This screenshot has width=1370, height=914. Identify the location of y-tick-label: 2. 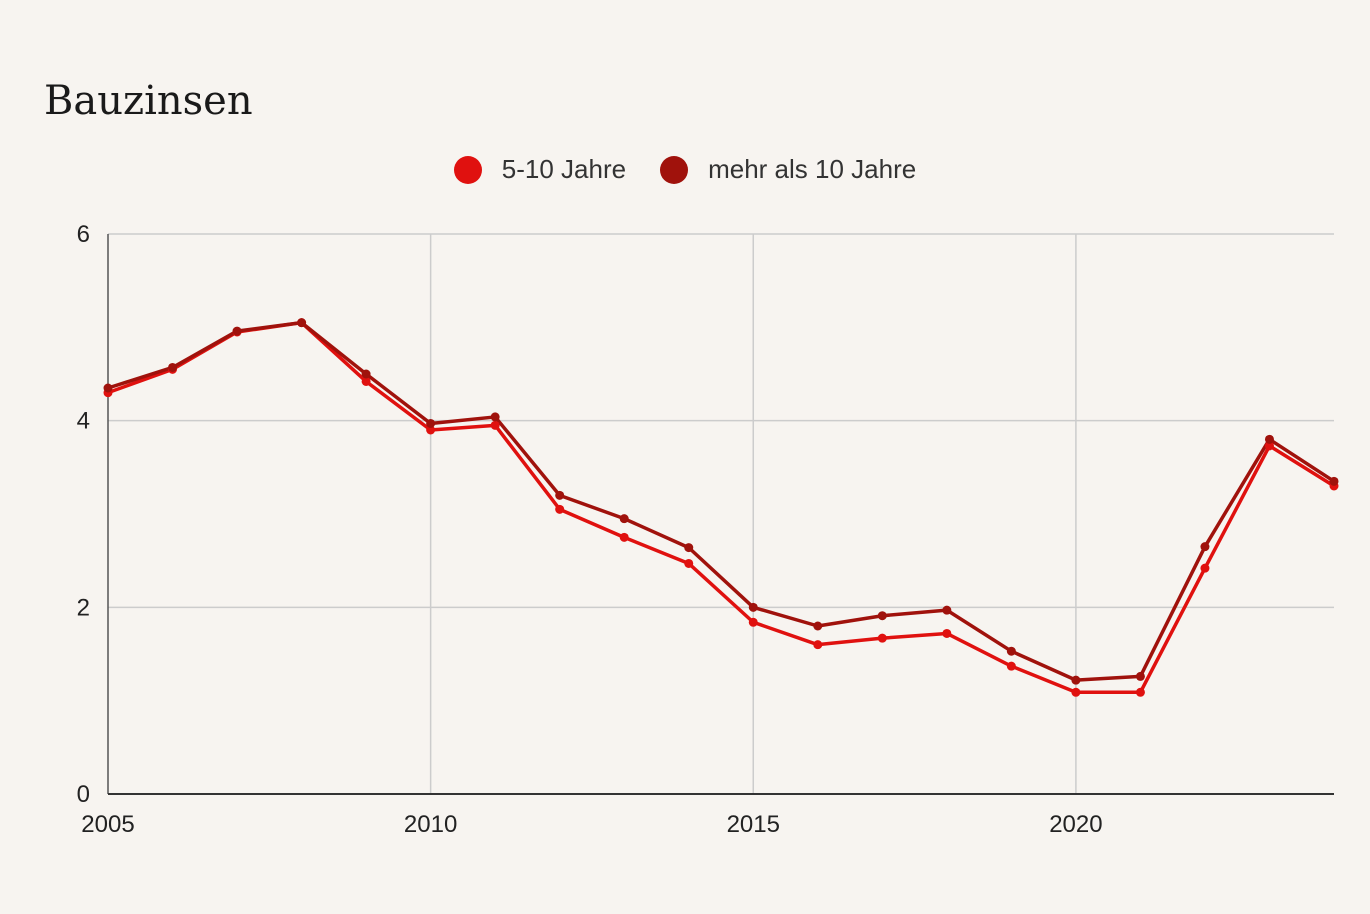
(83, 607).